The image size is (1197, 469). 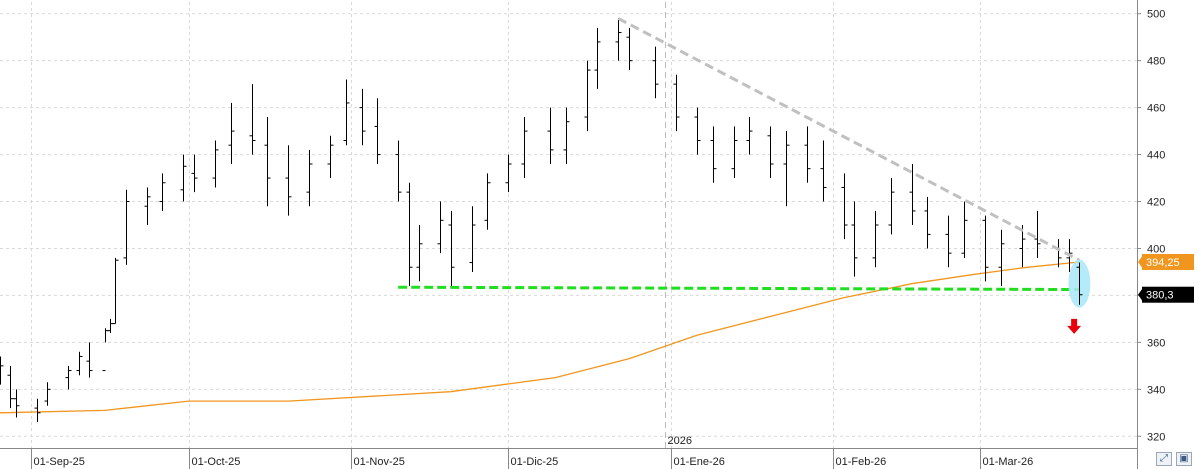 I want to click on last-price-label-pointer, so click(x=1140, y=294).